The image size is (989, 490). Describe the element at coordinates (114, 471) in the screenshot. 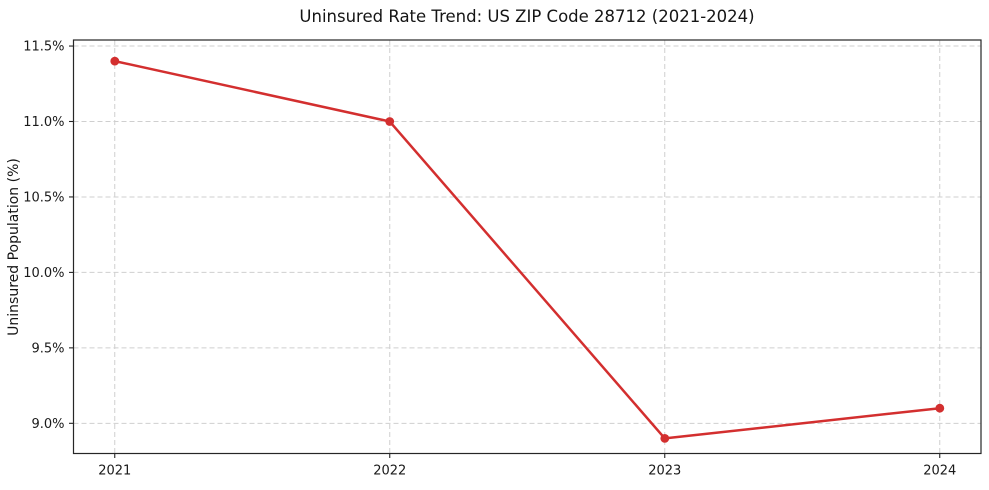

I see `x-tick-label: 2021` at that location.